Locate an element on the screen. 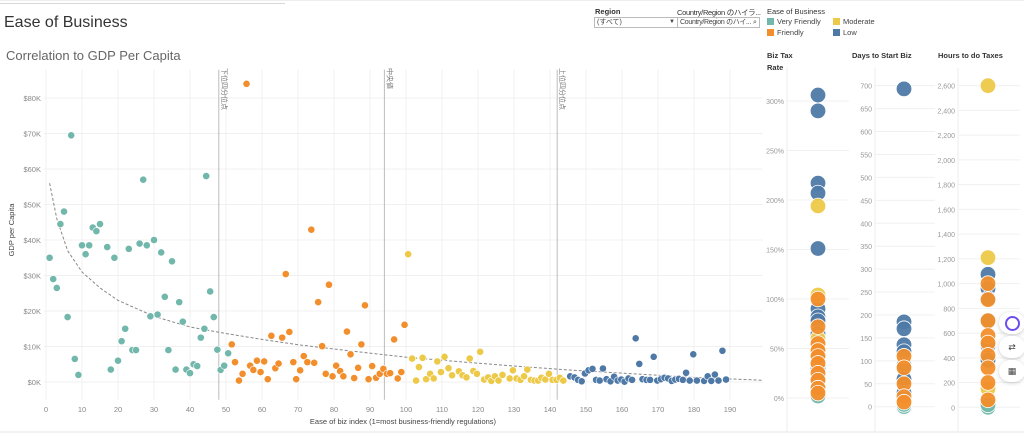 This screenshot has width=1024, height=435. legend-friendly: Friendly is located at coordinates (785, 32).